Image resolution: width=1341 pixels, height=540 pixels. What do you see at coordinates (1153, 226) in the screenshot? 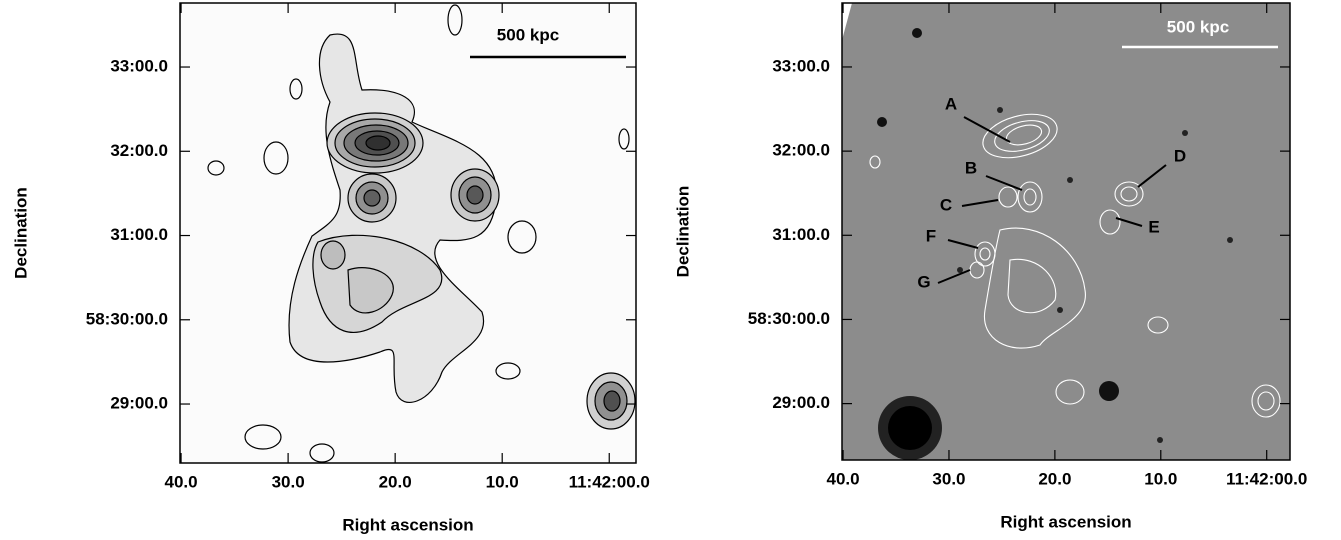
I see `annotation: E` at bounding box center [1153, 226].